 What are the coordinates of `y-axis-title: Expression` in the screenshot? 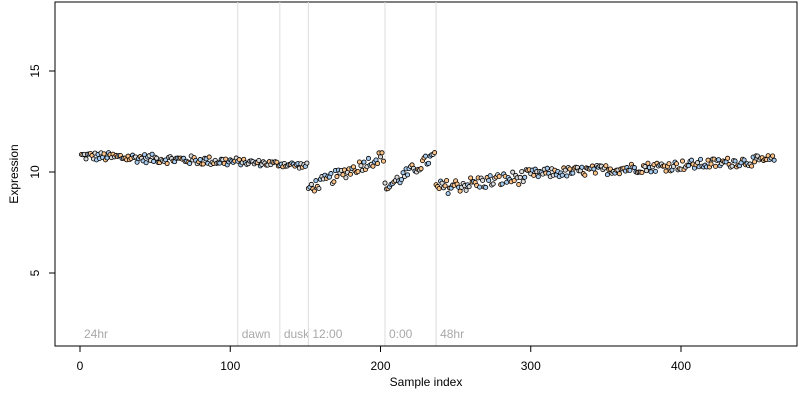 It's located at (14, 173).